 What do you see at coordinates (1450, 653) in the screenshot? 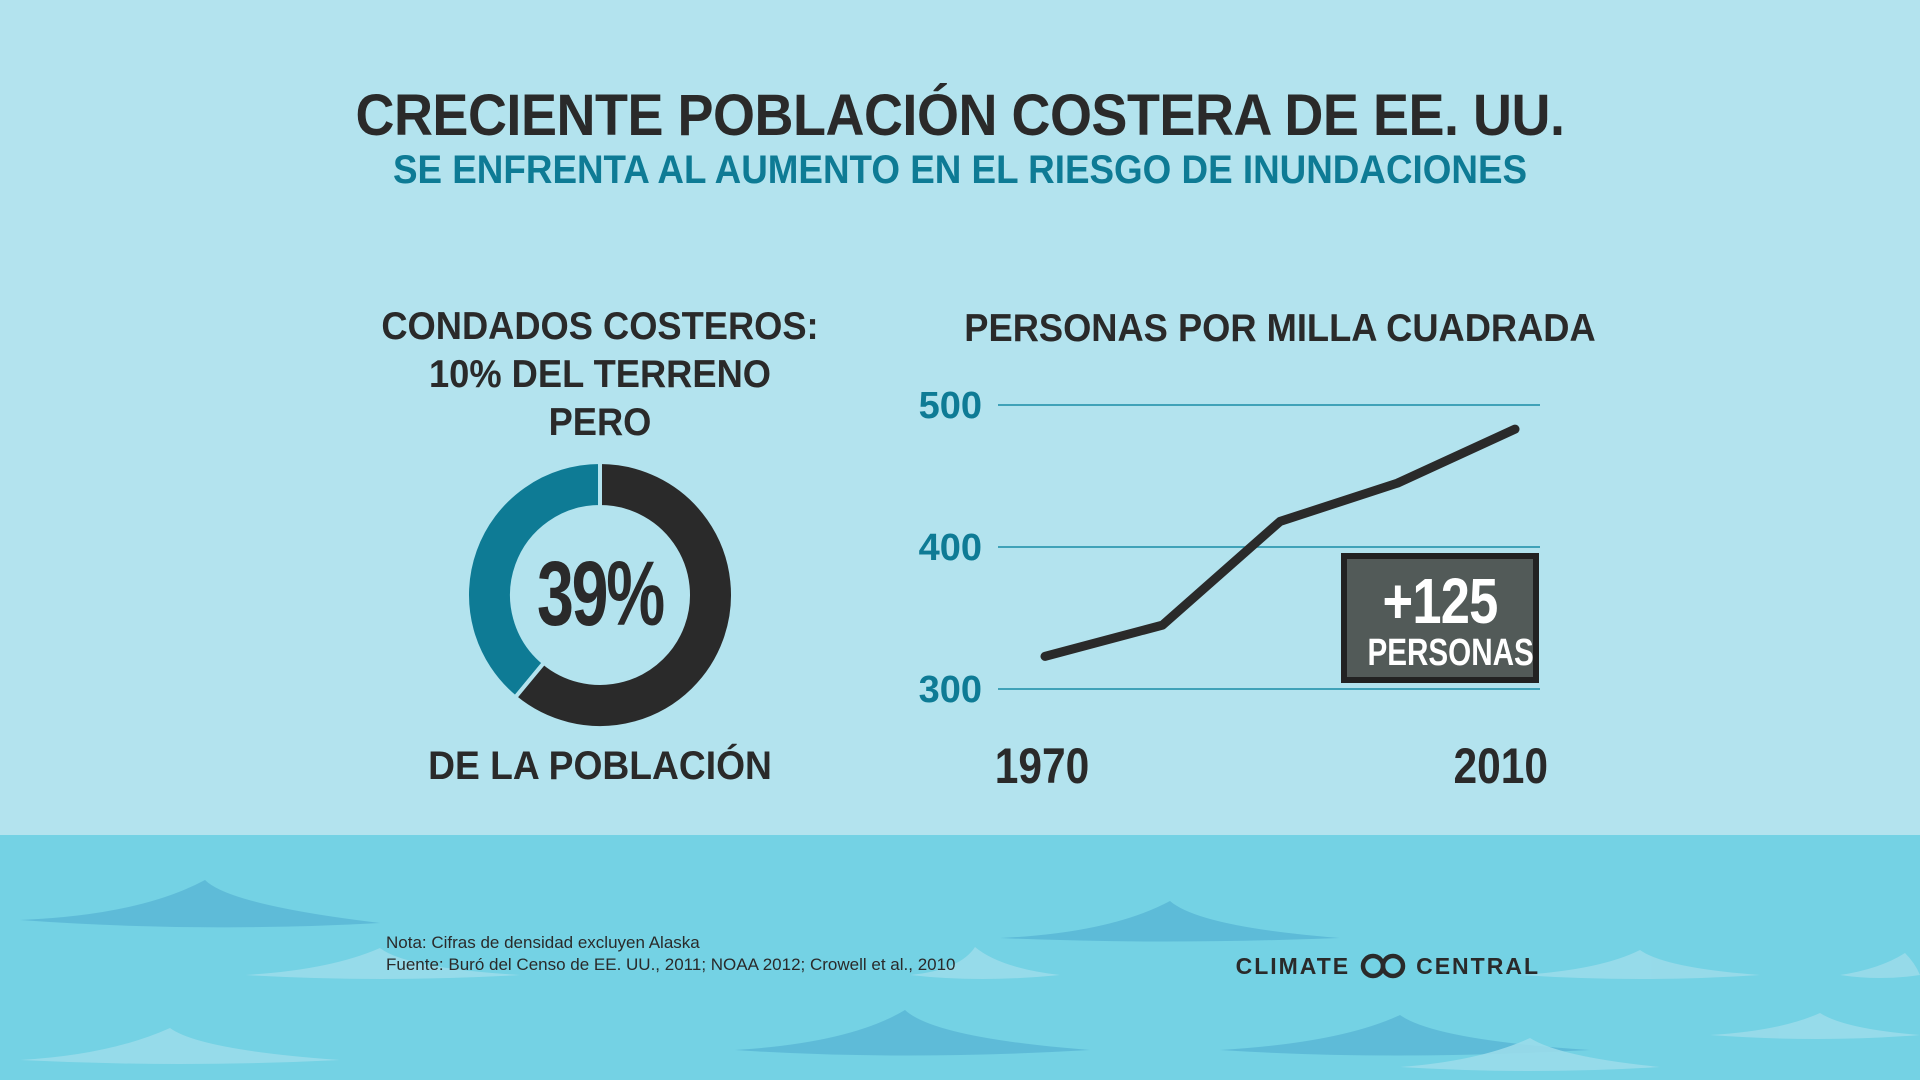
I see `badge-label: PERSONAS` at bounding box center [1450, 653].